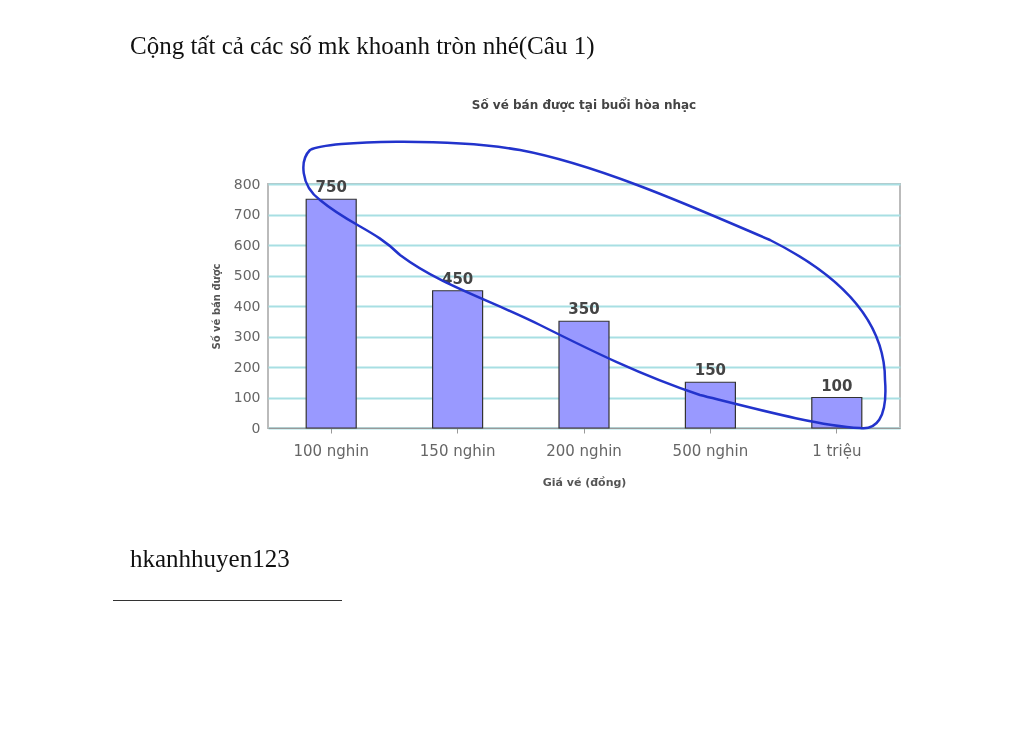 This screenshot has width=1024, height=729. Describe the element at coordinates (837, 385) in the screenshot. I see `data-label: 100` at that location.